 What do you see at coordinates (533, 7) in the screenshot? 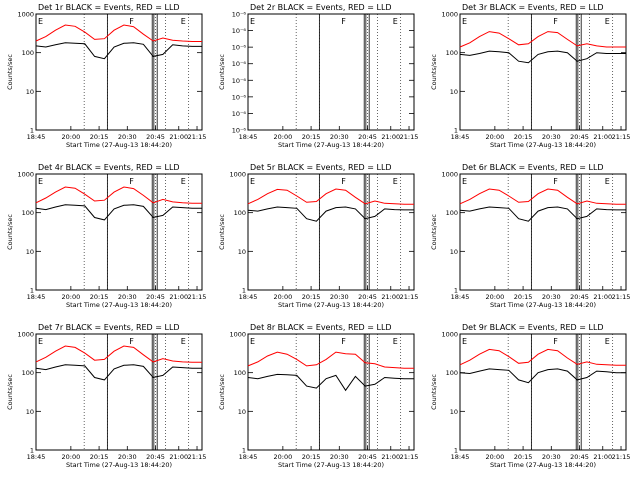
I see `panel-title: Det 3r BLACK = Events, RED = LLD` at bounding box center [533, 7].